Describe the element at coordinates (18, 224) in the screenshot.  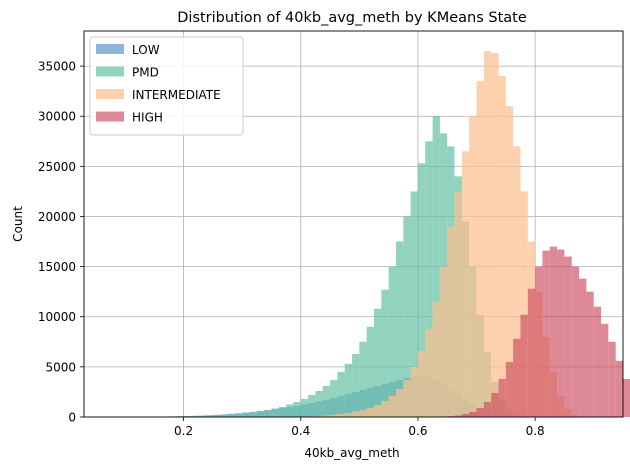
I see `y-axis-label: Count` at that location.